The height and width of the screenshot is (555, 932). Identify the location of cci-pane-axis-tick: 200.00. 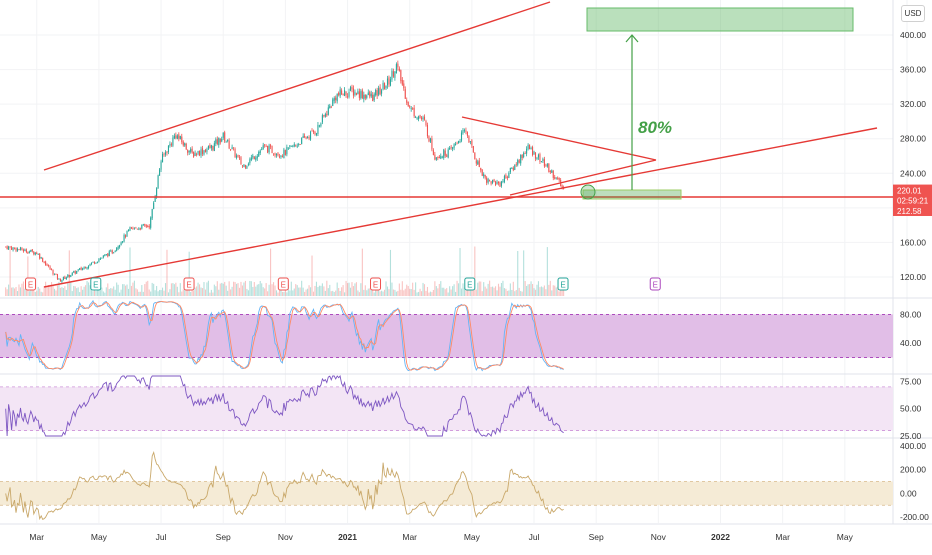
(913, 470).